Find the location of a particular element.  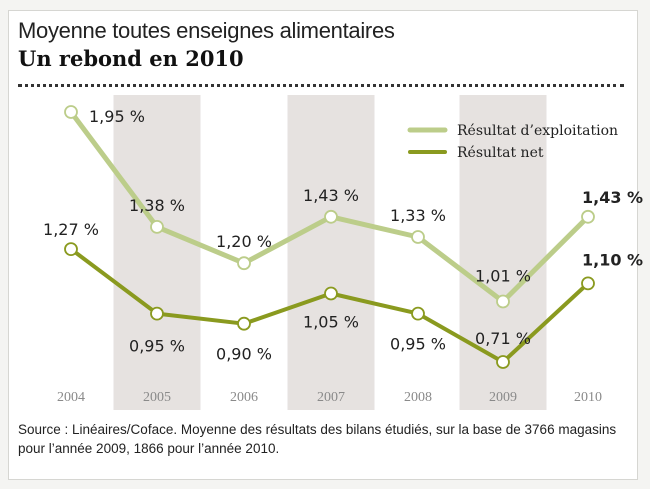

data-point-s2-2006 is located at coordinates (244, 323).